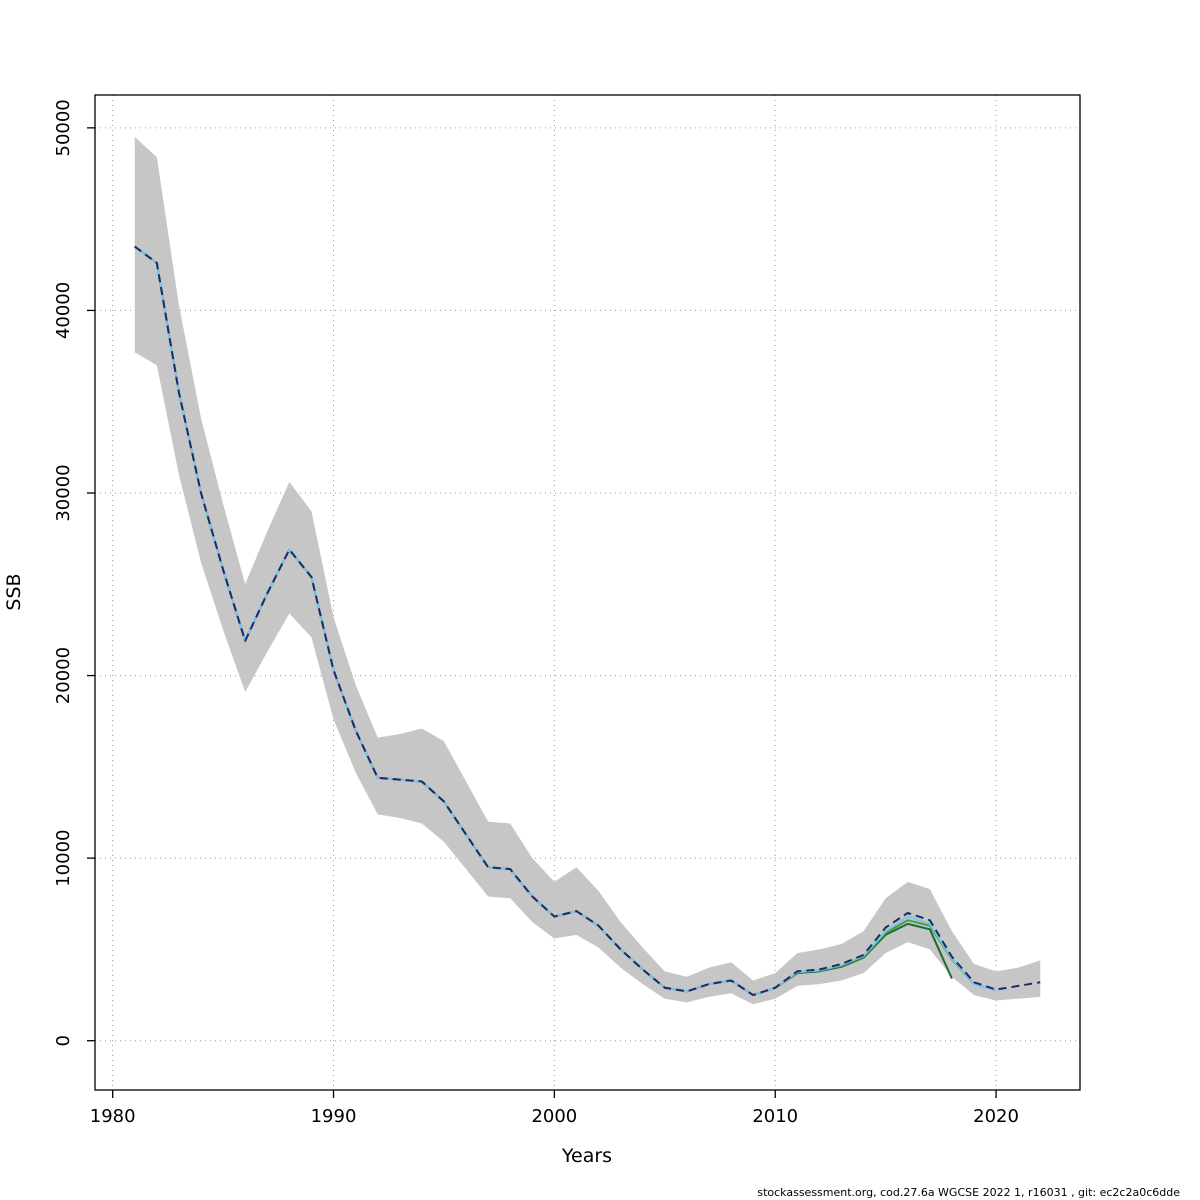  What do you see at coordinates (113, 1116) in the screenshot?
I see `x-tick-label: 1980` at bounding box center [113, 1116].